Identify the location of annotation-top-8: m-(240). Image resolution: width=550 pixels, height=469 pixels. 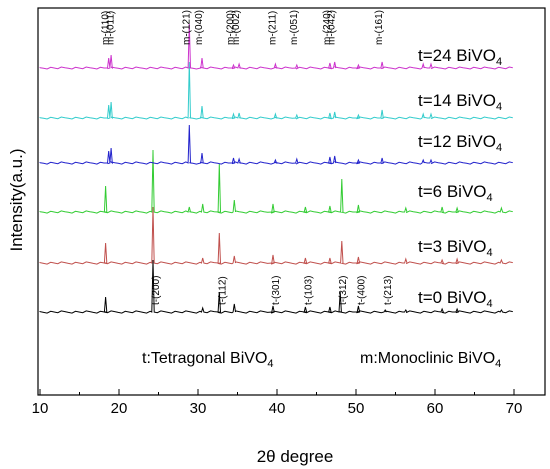
(327, 27).